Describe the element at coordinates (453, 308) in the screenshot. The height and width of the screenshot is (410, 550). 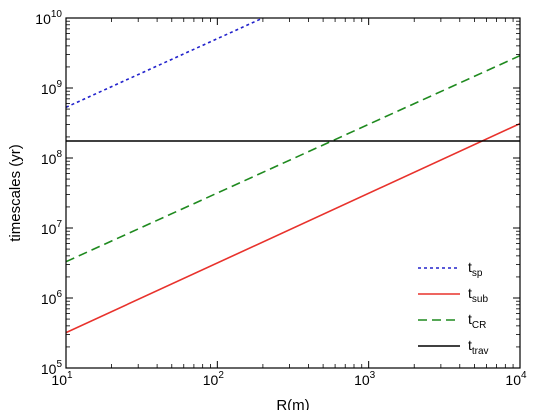
I see `legend: tsp tsub tCR ttrav` at that location.